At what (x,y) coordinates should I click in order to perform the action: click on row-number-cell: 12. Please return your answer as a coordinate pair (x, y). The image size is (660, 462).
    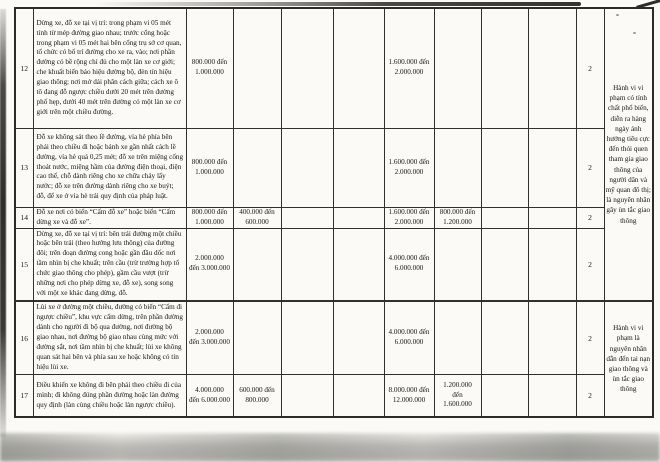
    Looking at the image, I should click on (24, 68).